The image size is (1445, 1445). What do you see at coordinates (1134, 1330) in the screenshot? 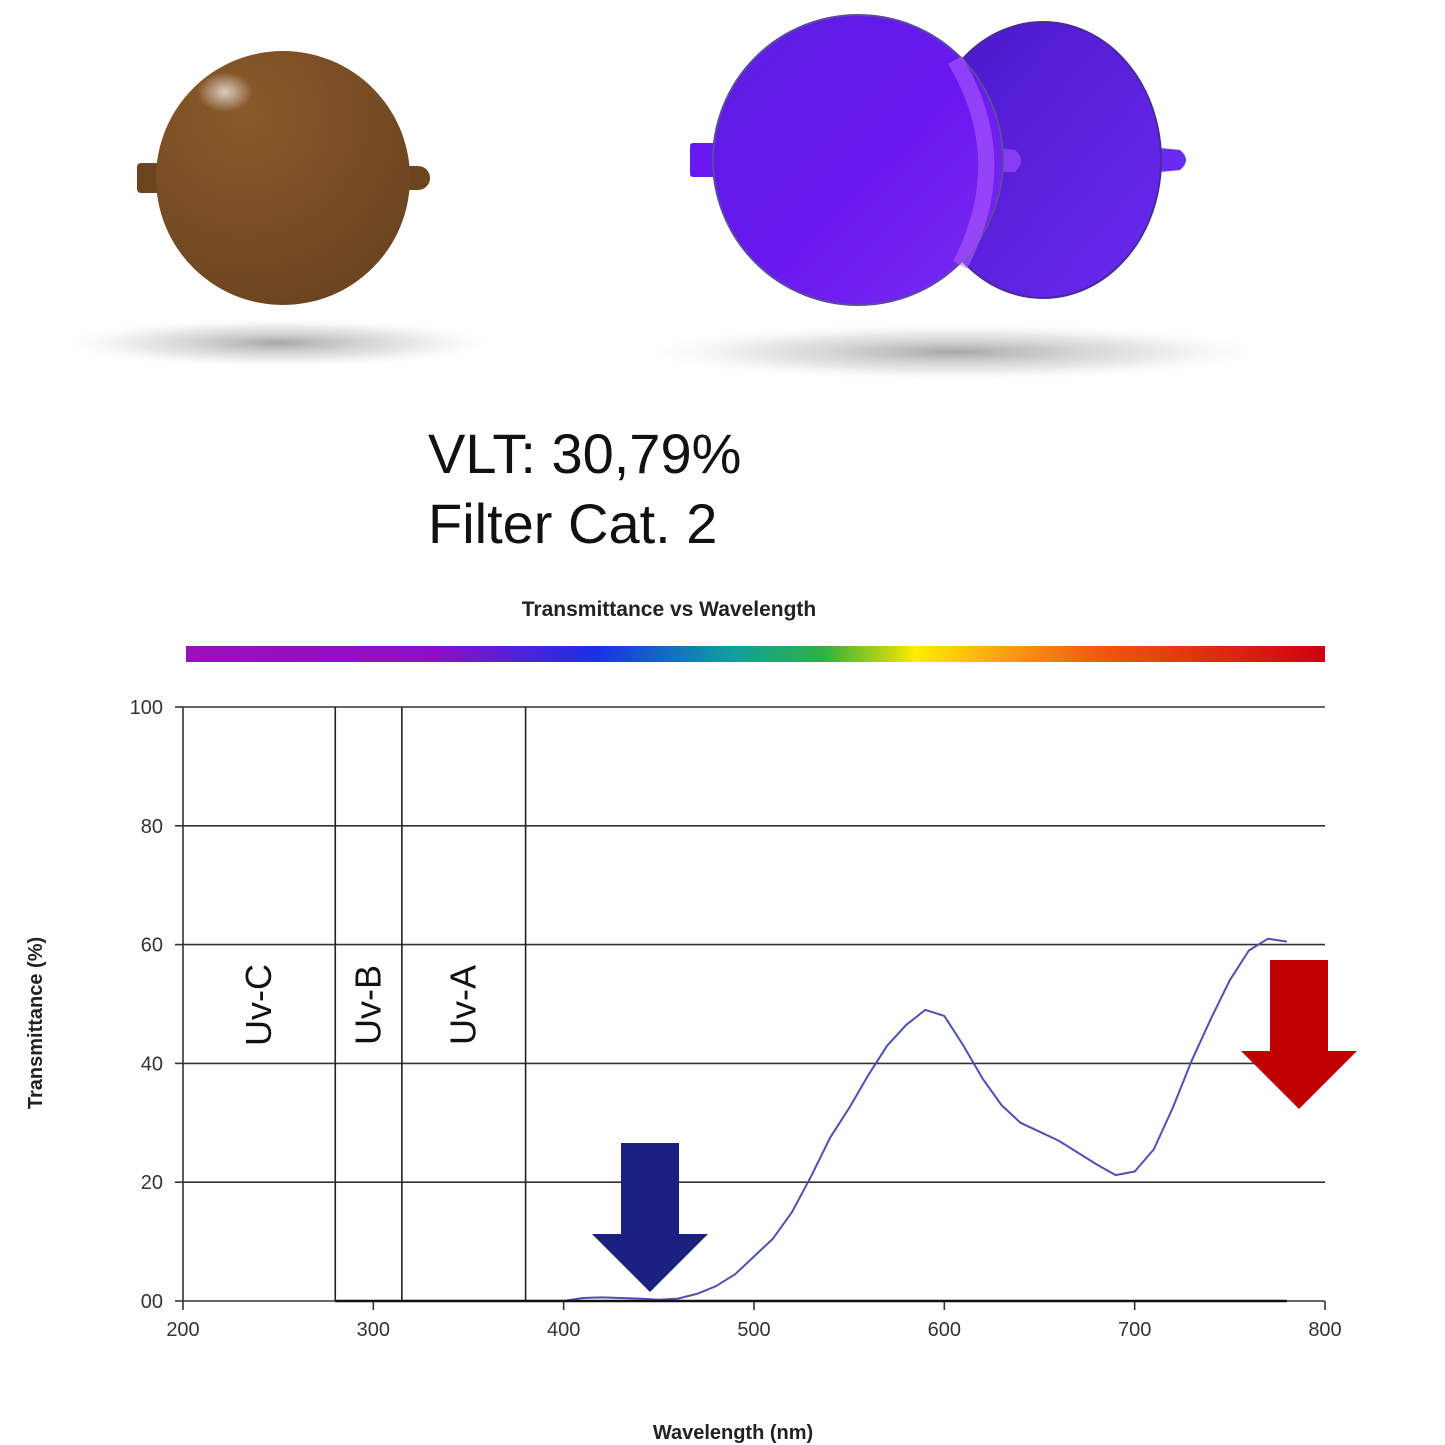
I see `x-tick-label-700: 700` at bounding box center [1134, 1330].